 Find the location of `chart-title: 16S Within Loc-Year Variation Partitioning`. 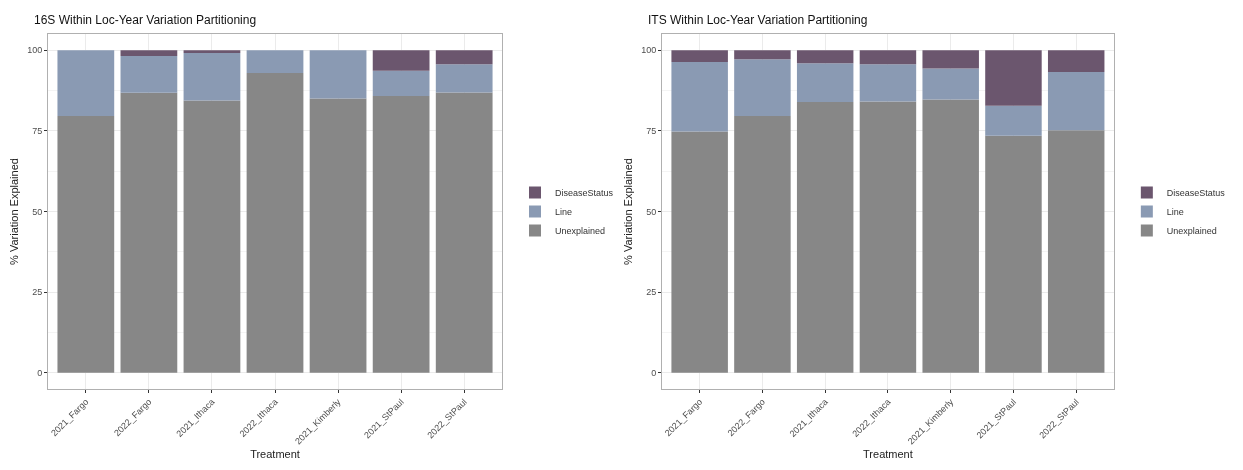

chart-title: 16S Within Loc-Year Variation Partitioning is located at coordinates (145, 20).